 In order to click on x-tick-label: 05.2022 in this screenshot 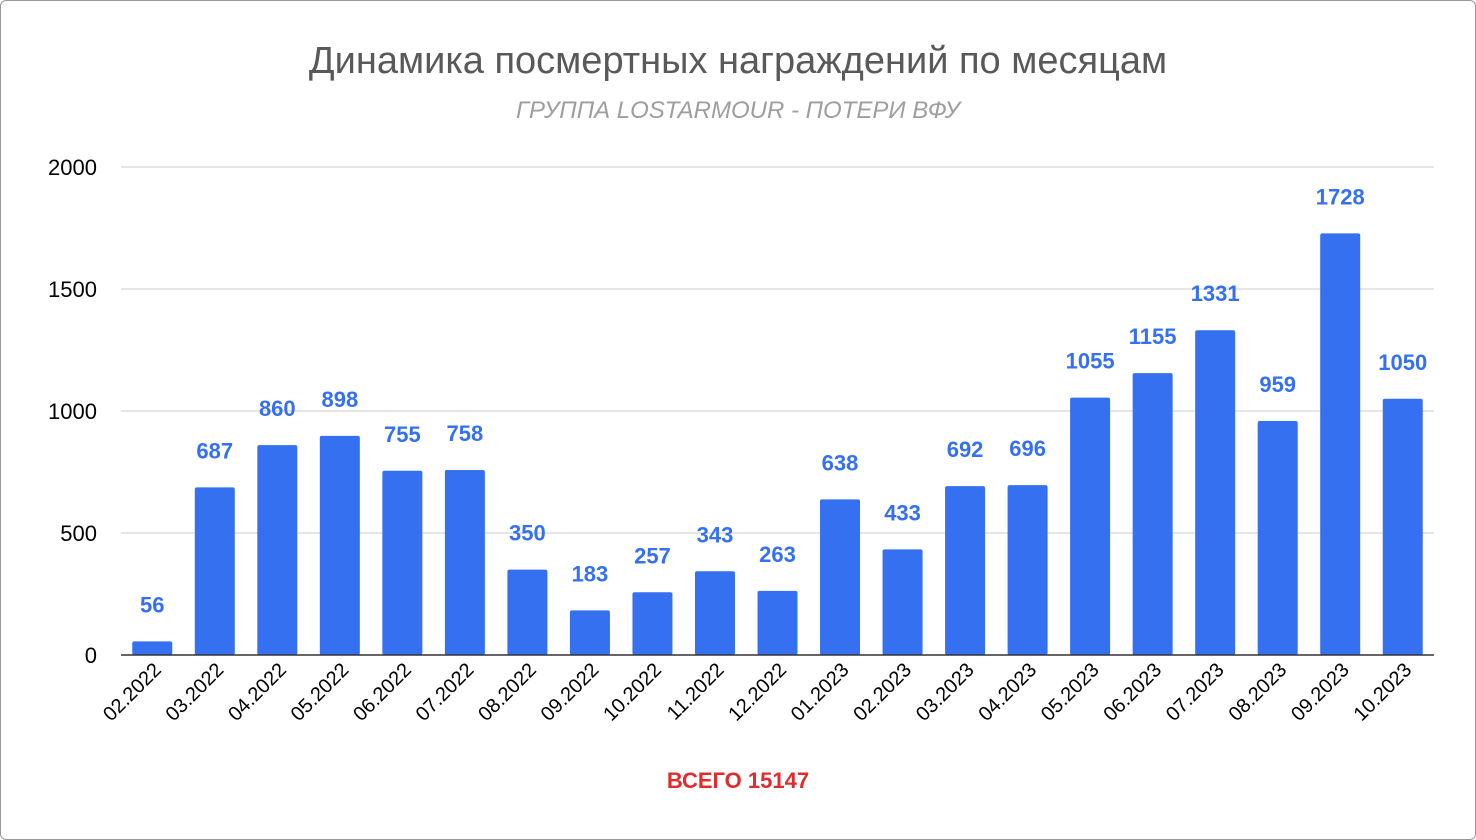, I will do `click(320, 692)`.